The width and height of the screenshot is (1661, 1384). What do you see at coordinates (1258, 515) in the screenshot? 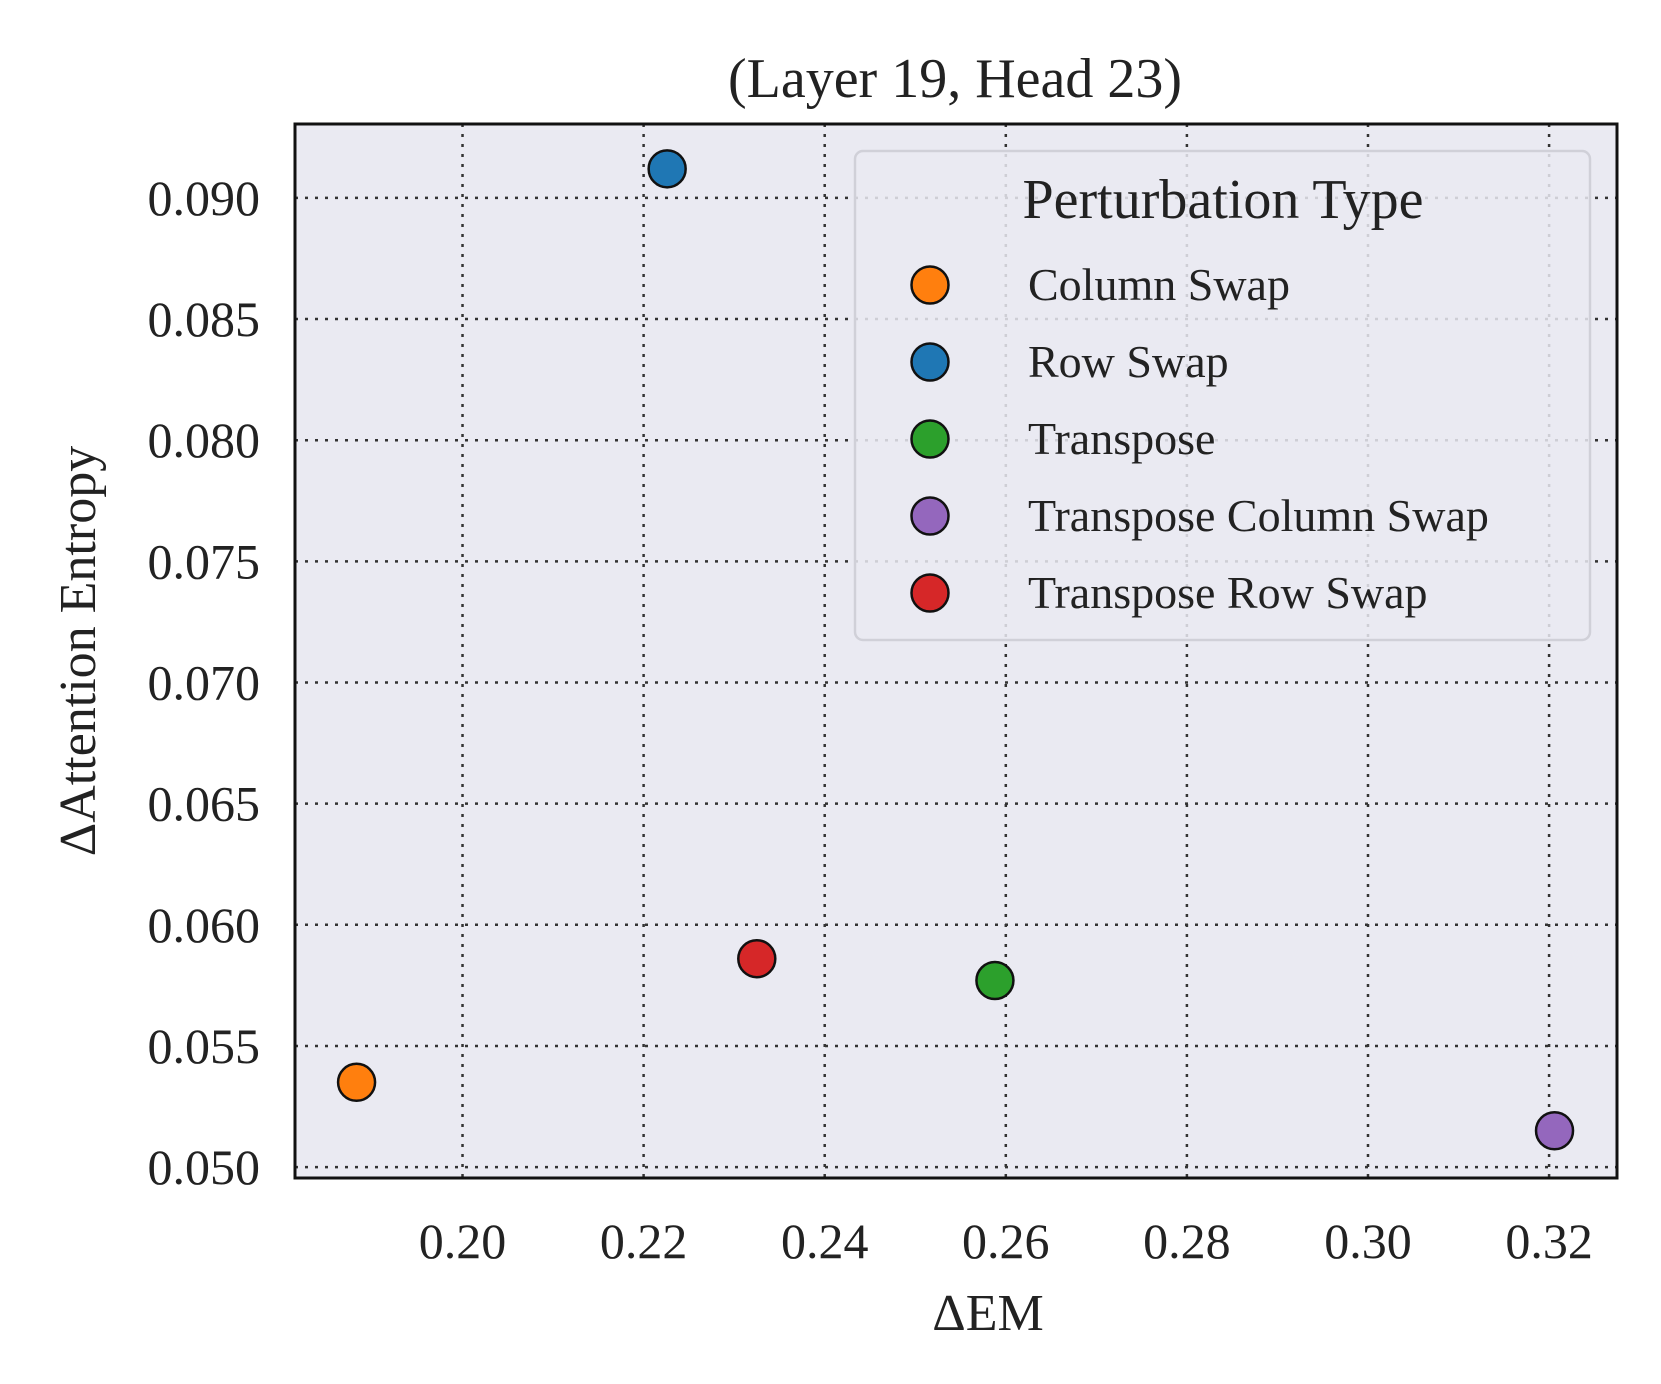
I see `legend-label: Transpose Column Swap` at bounding box center [1258, 515].